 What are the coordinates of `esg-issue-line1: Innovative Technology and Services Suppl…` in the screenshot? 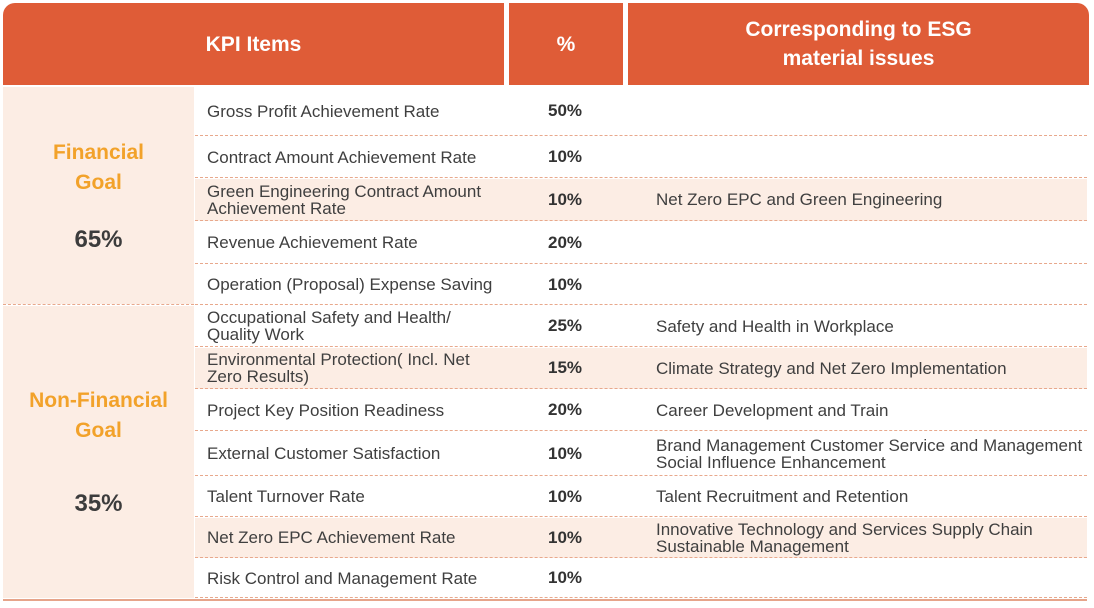 It's located at (844, 529).